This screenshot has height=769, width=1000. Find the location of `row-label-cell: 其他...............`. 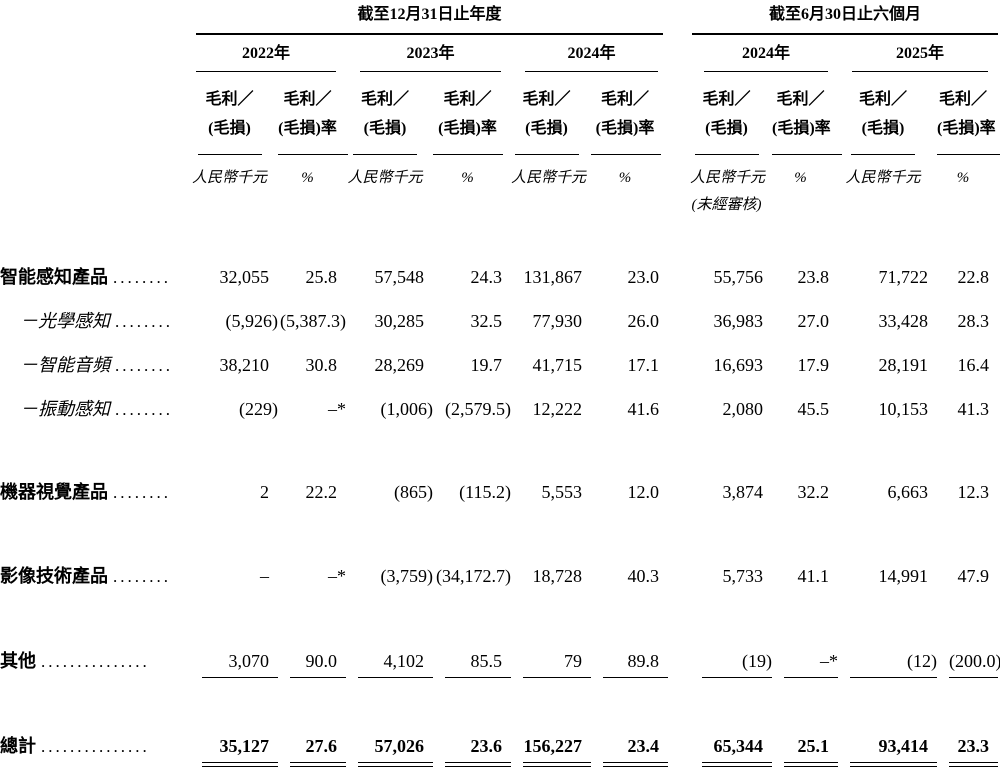

row-label-cell: 其他............... is located at coordinates (95, 664).